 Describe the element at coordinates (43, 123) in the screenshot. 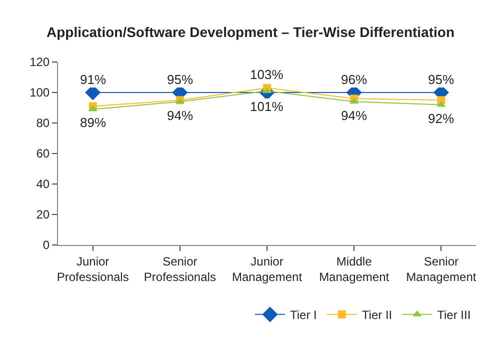

I see `y-tick-label: 80` at that location.